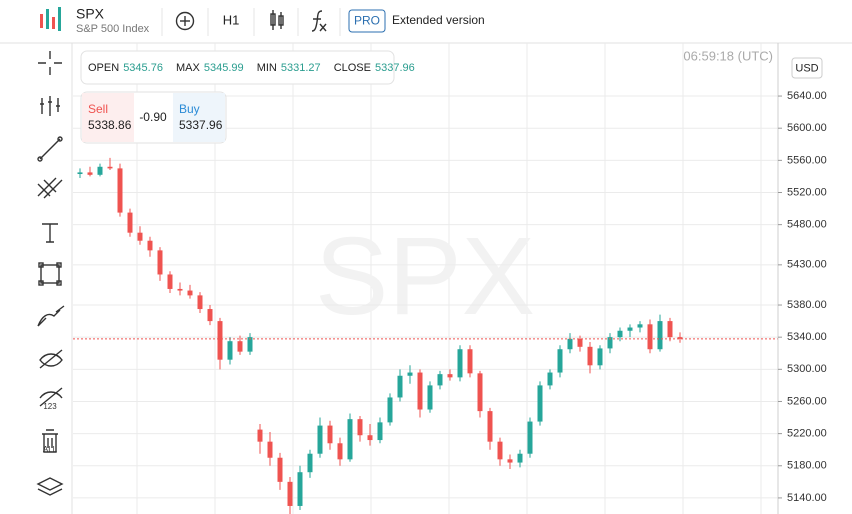  What do you see at coordinates (807, 369) in the screenshot?
I see `y-tick-label: 5300.00` at bounding box center [807, 369].